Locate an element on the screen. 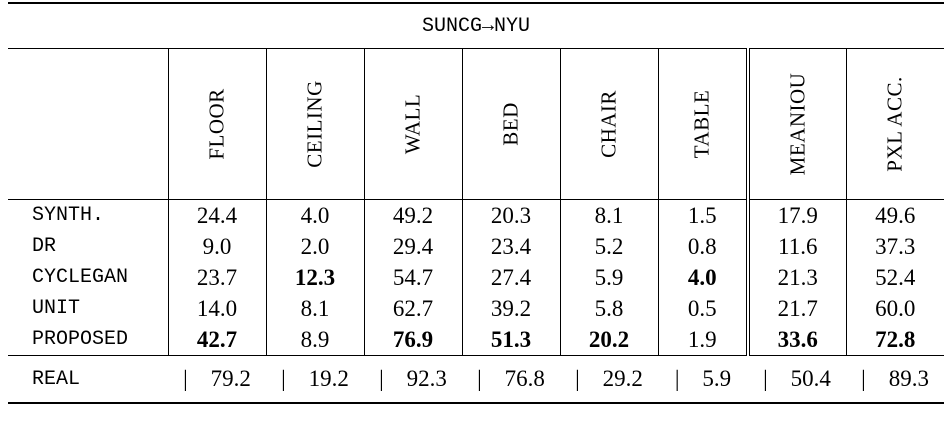 The width and height of the screenshot is (950, 421). table-cell: | 19.2 is located at coordinates (315, 379).